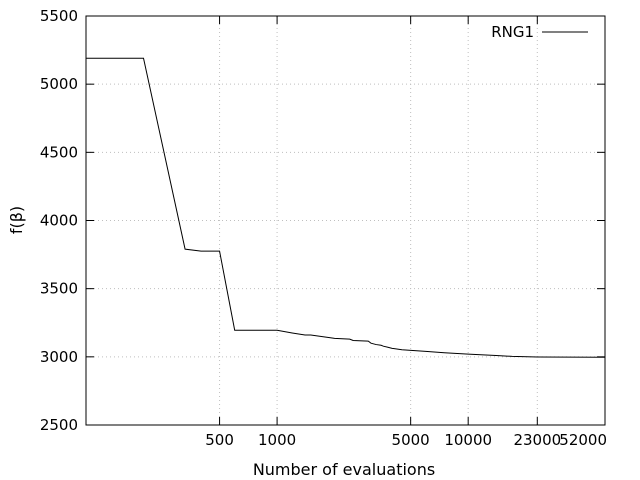 Image resolution: width=640 pixels, height=480 pixels. What do you see at coordinates (539, 32) in the screenshot?
I see `legend: RNG1` at bounding box center [539, 32].